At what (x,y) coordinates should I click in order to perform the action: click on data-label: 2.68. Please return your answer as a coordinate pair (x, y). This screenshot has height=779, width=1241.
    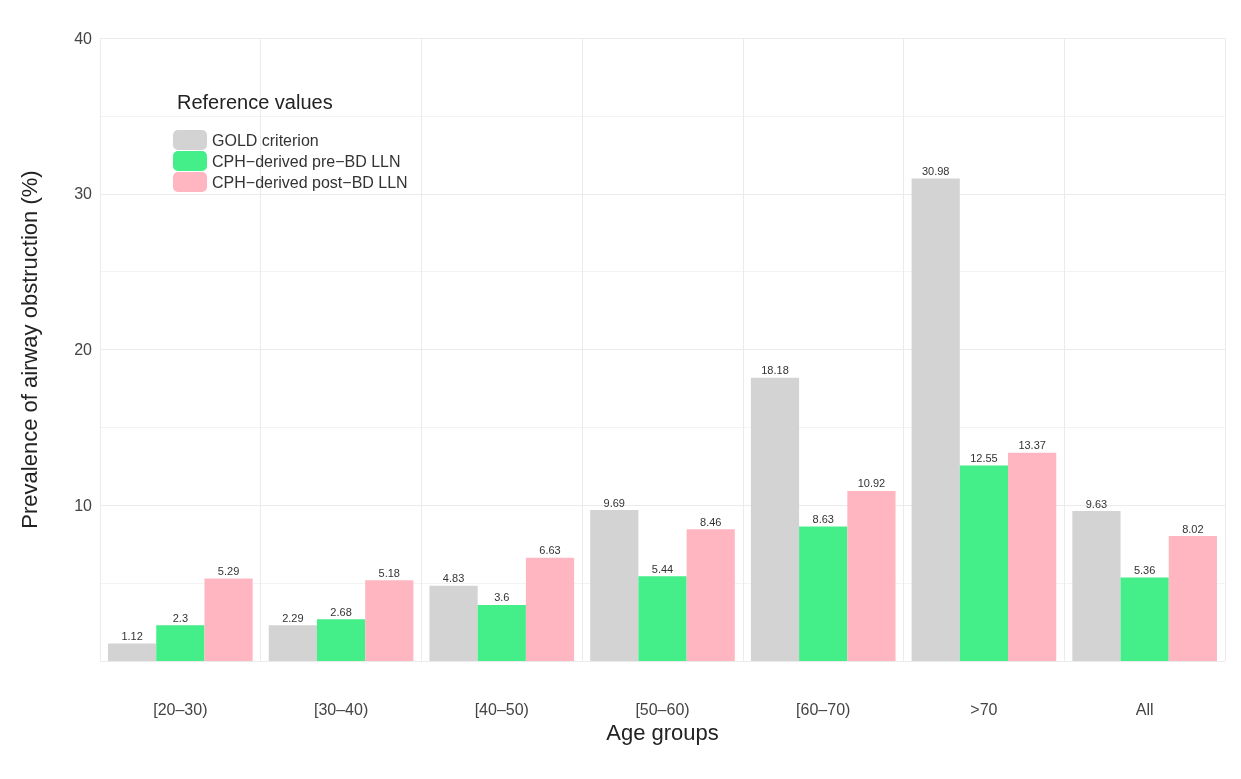
    Looking at the image, I should click on (341, 611).